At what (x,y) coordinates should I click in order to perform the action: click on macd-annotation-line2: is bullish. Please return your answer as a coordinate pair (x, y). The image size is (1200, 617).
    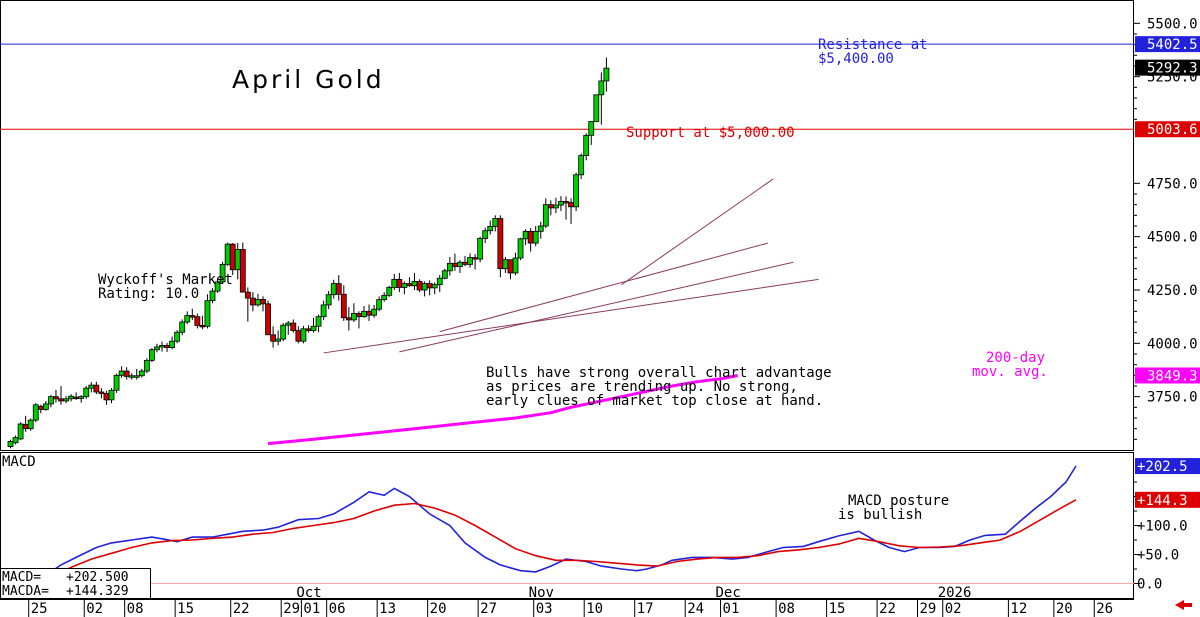
    Looking at the image, I should click on (880, 515).